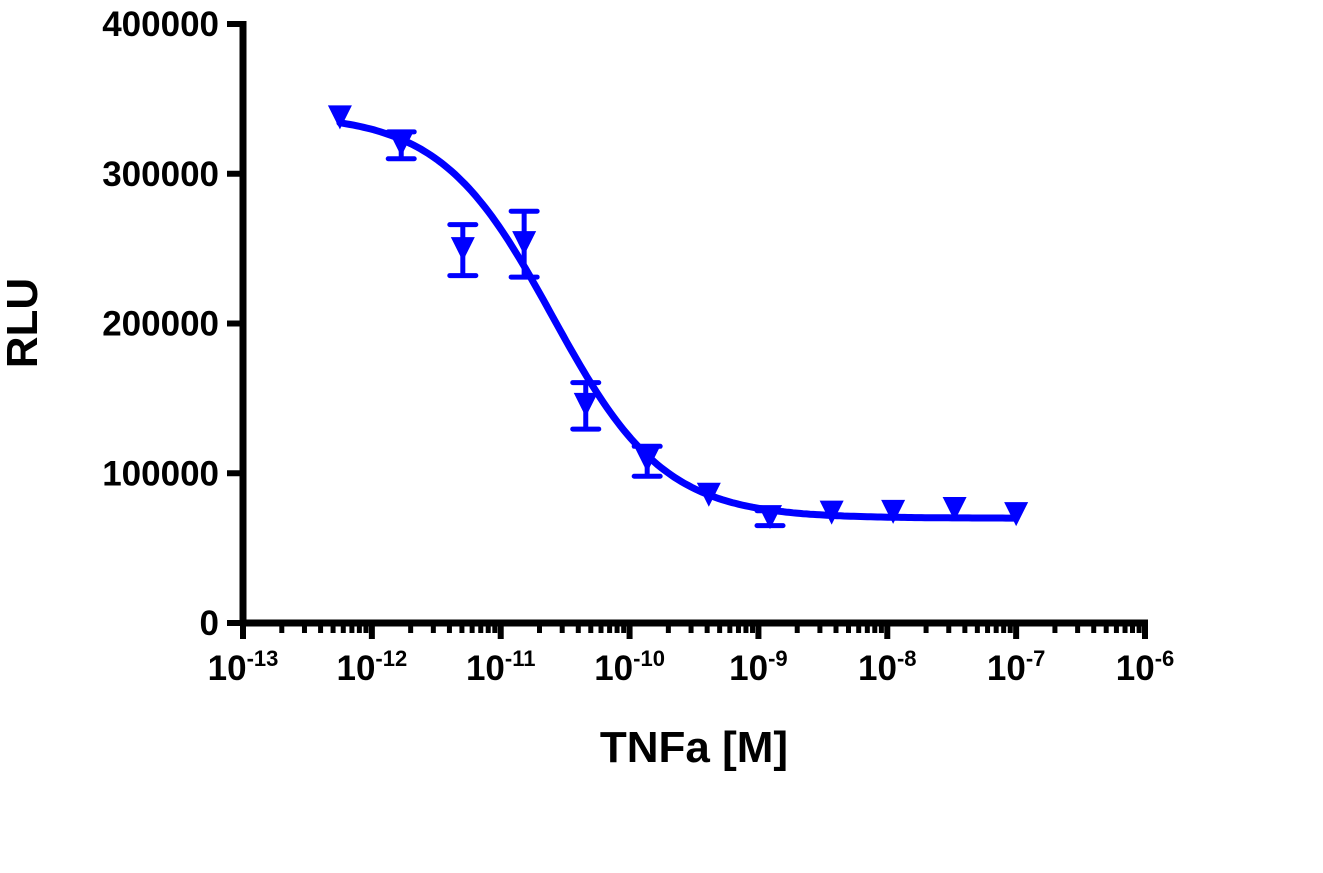  I want to click on y-tick-label: 300000, so click(160, 174).